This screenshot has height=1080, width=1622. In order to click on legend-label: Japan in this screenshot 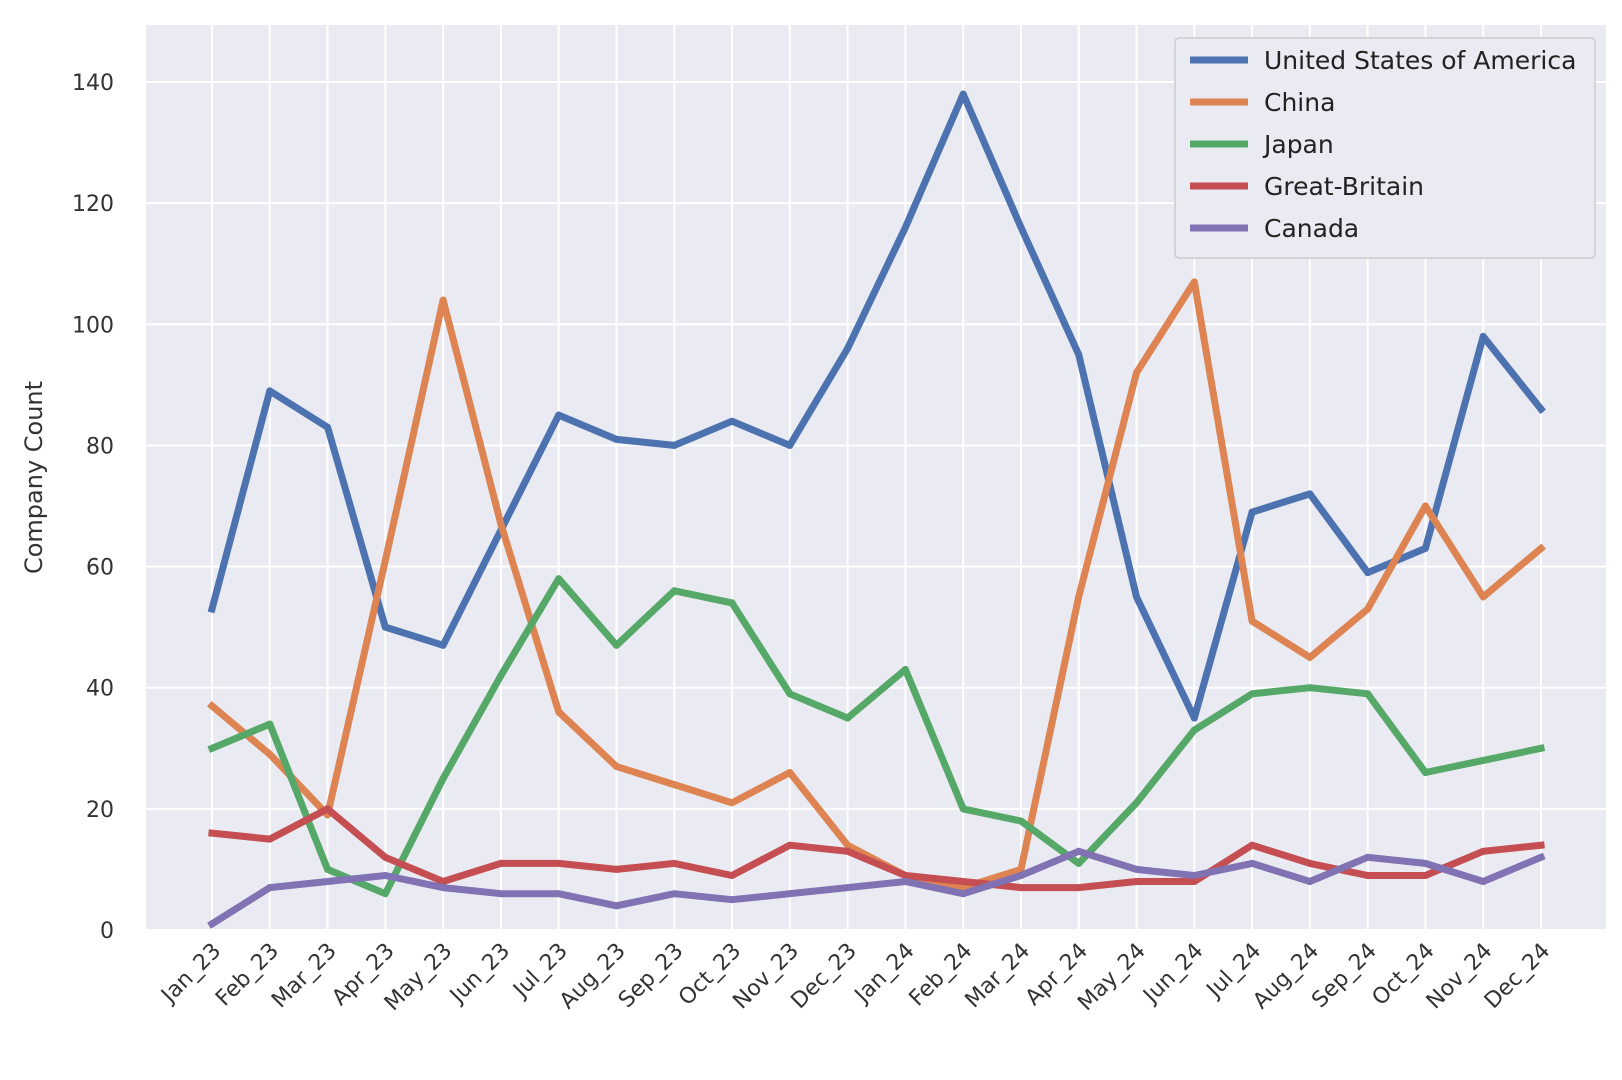, I will do `click(1298, 144)`.